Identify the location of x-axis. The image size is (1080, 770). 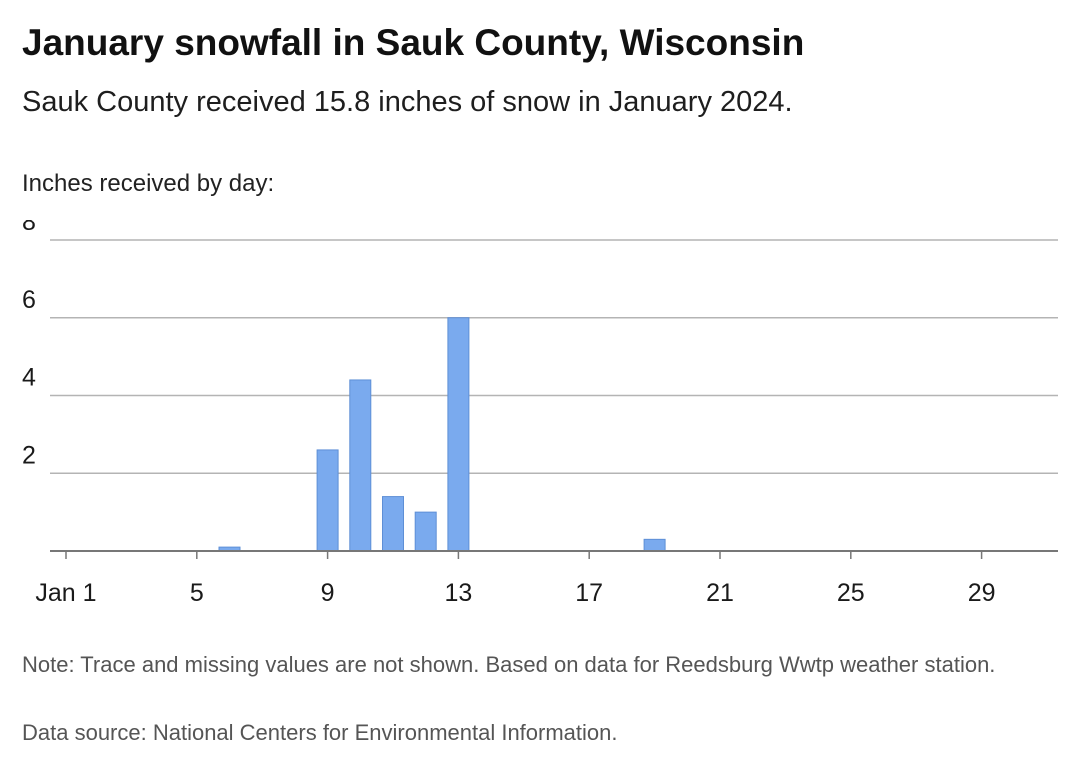
(554, 554).